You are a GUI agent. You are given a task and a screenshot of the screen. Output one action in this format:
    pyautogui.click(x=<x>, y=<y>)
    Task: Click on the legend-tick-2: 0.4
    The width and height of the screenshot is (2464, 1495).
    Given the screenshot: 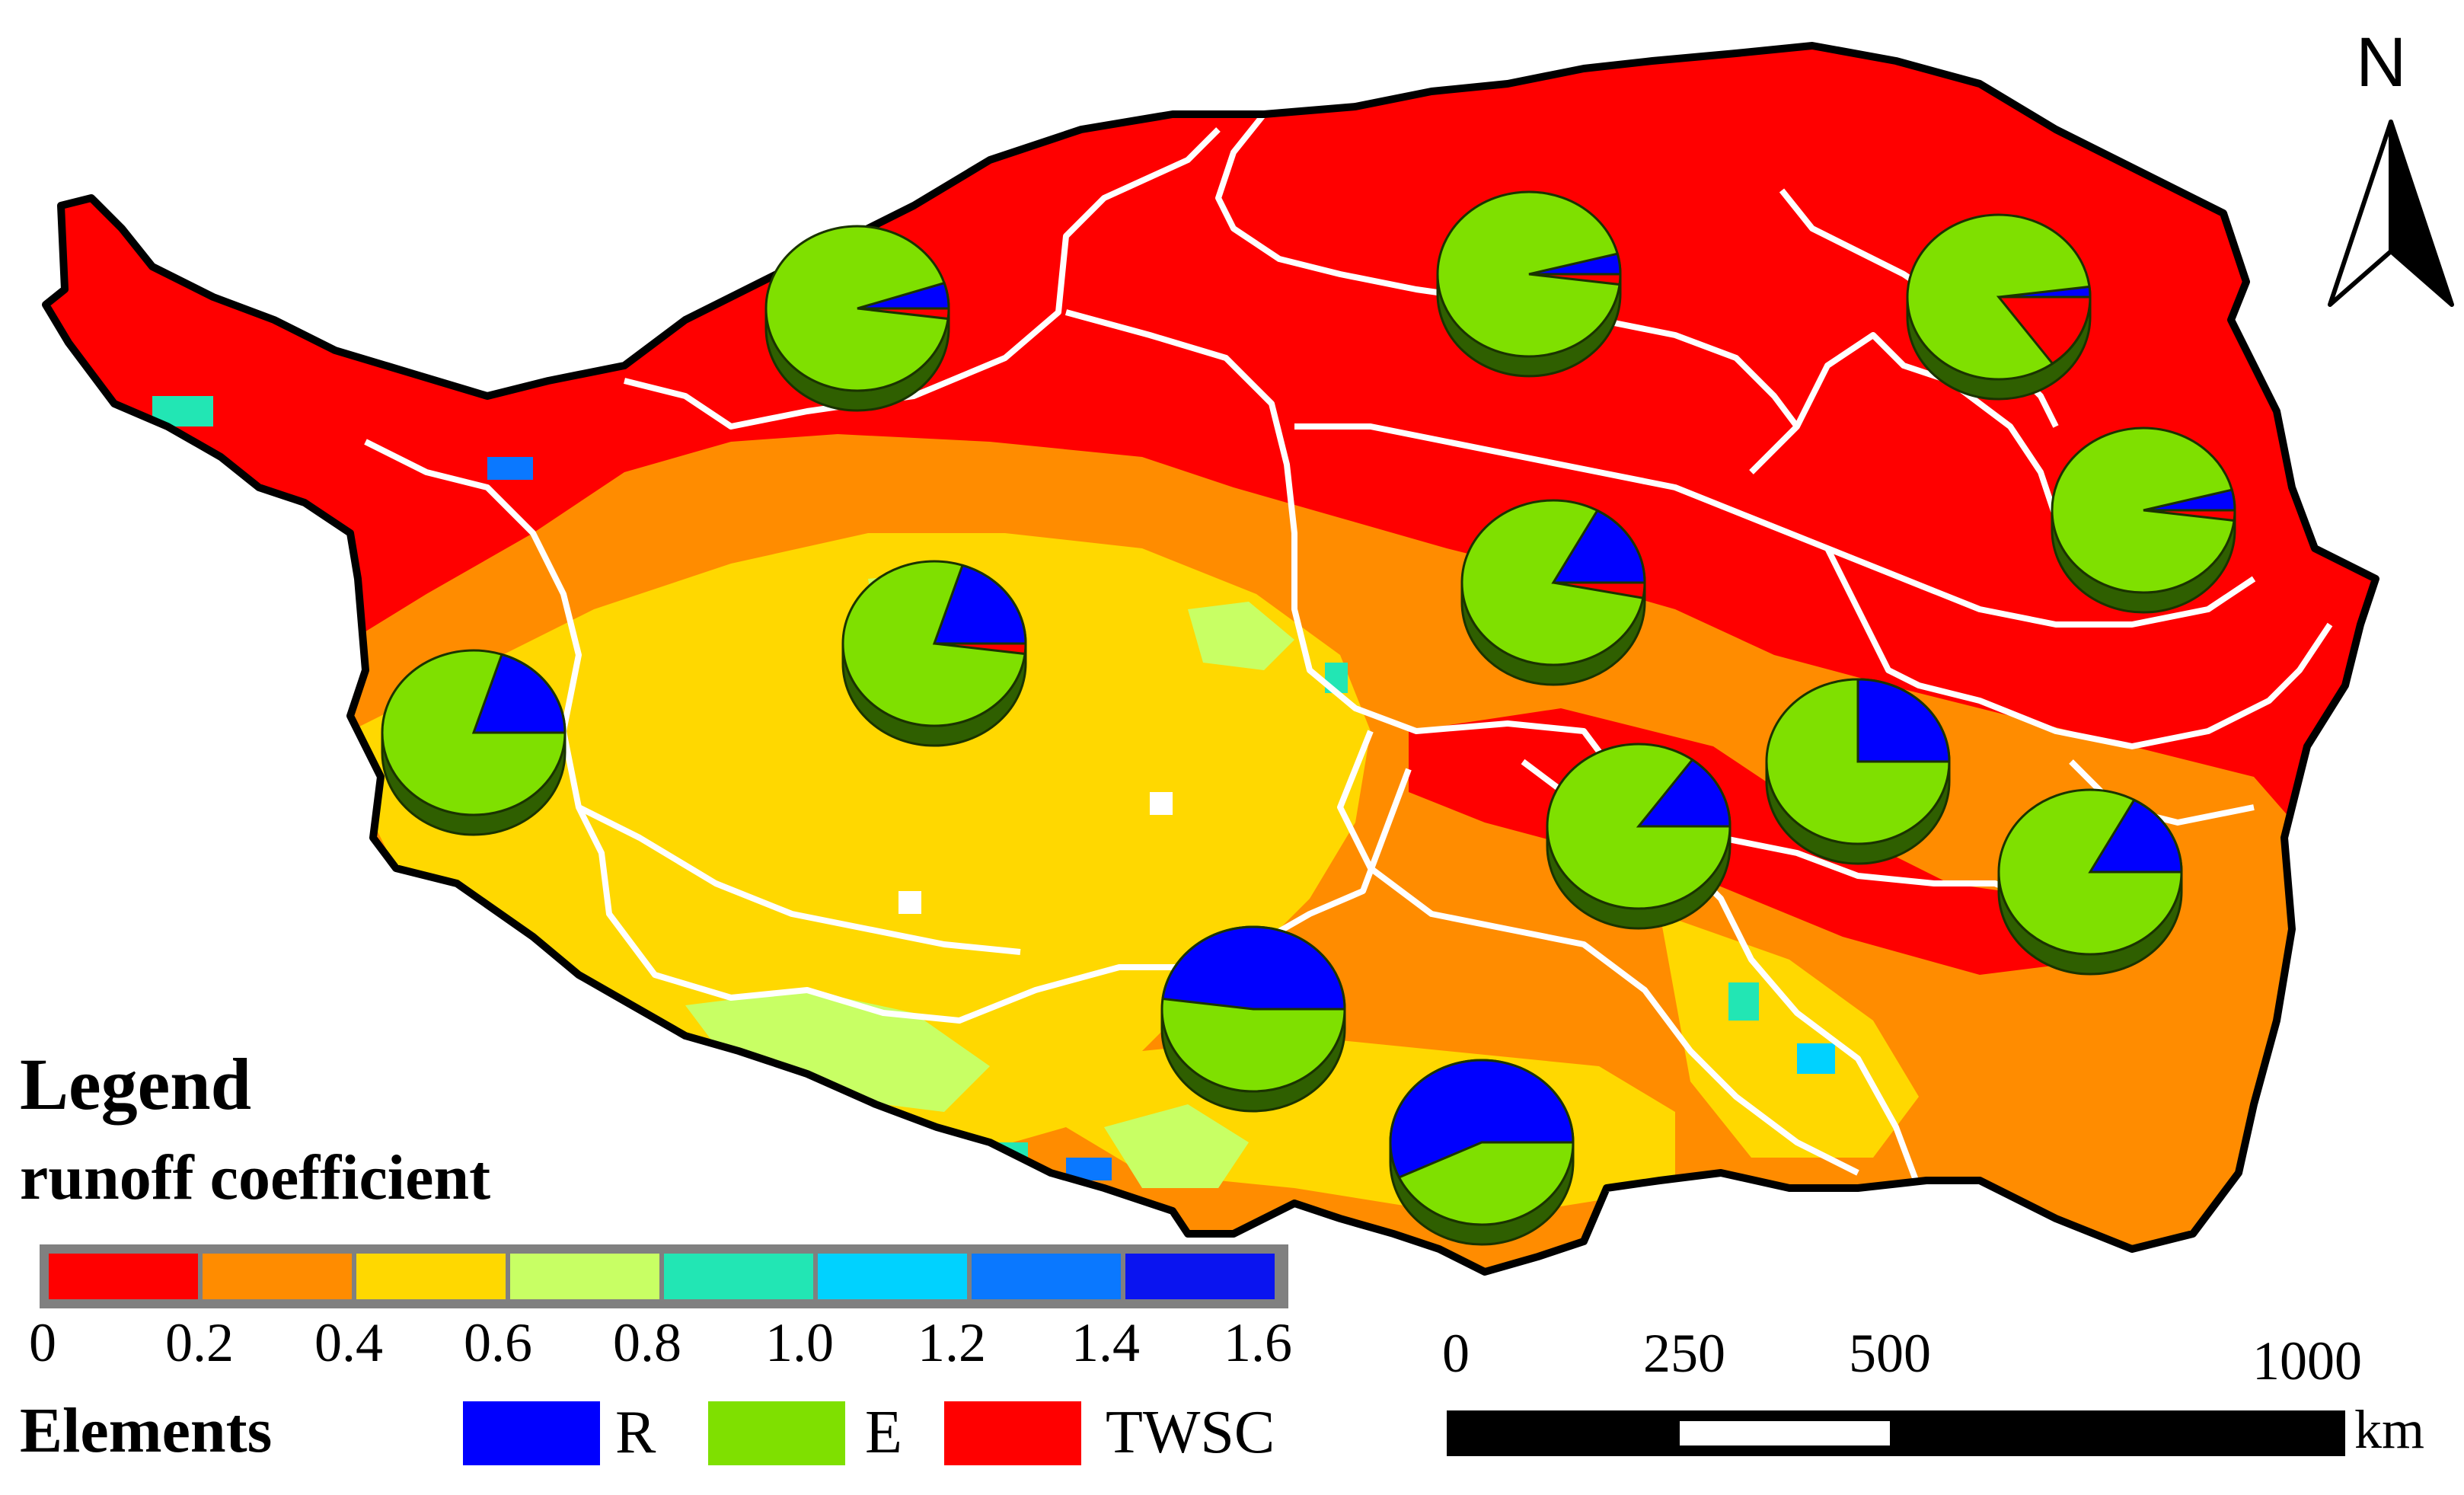 What is the action you would take?
    pyautogui.click(x=348, y=1342)
    